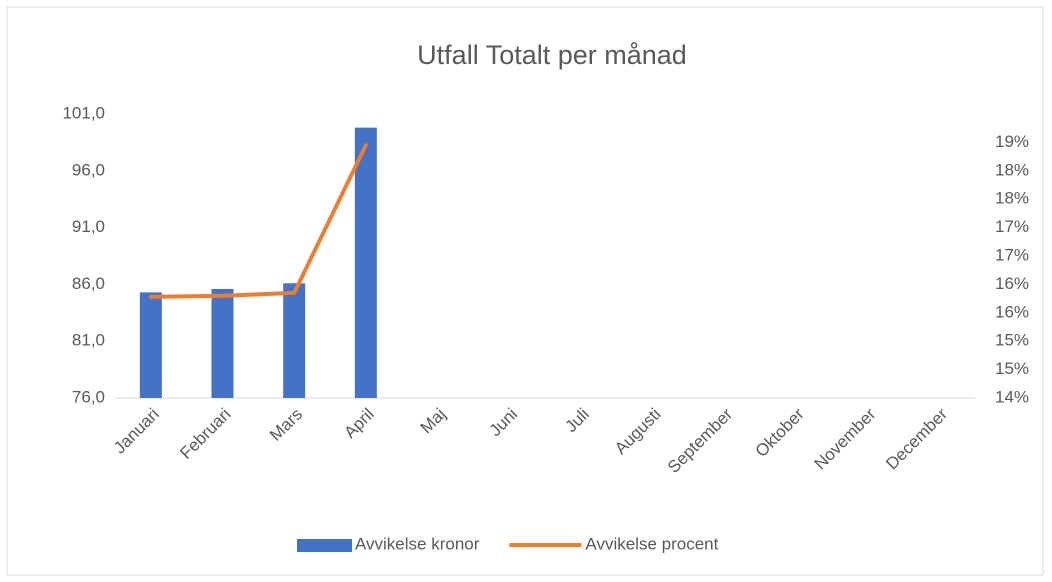  What do you see at coordinates (552, 55) in the screenshot?
I see `chart-title: Utfall Totalt per månad` at bounding box center [552, 55].